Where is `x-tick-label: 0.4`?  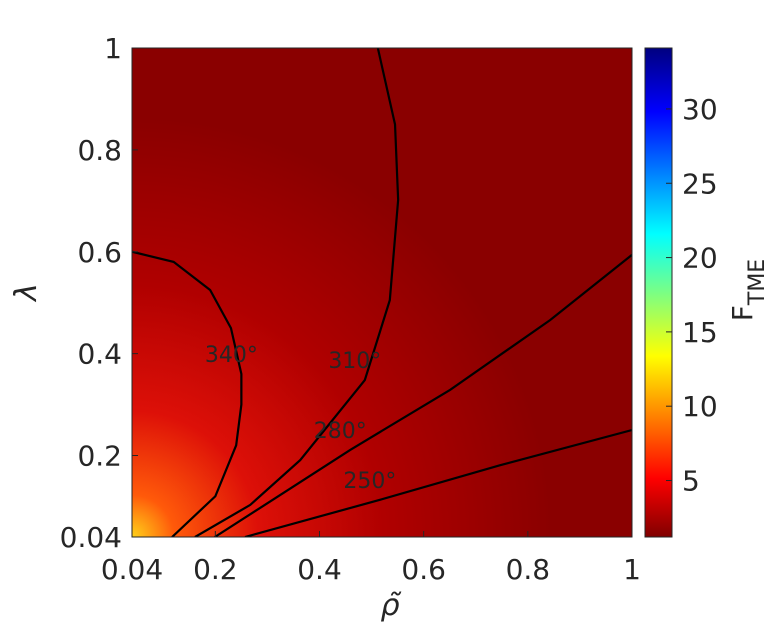 x-tick-label: 0.4 is located at coordinates (319, 569).